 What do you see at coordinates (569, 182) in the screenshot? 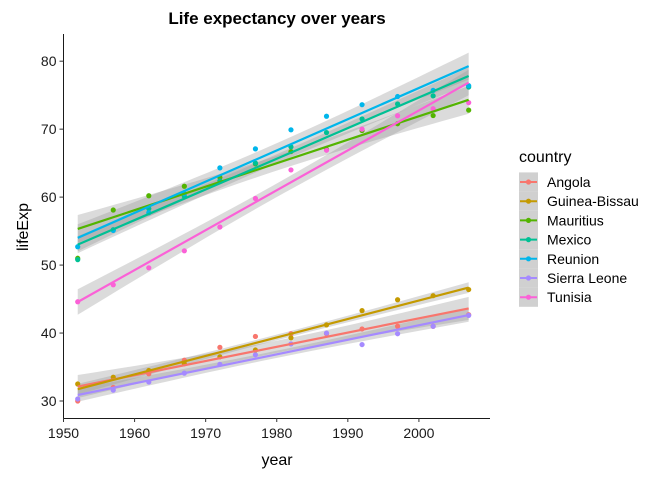
I see `legend-label: Angola` at bounding box center [569, 182].